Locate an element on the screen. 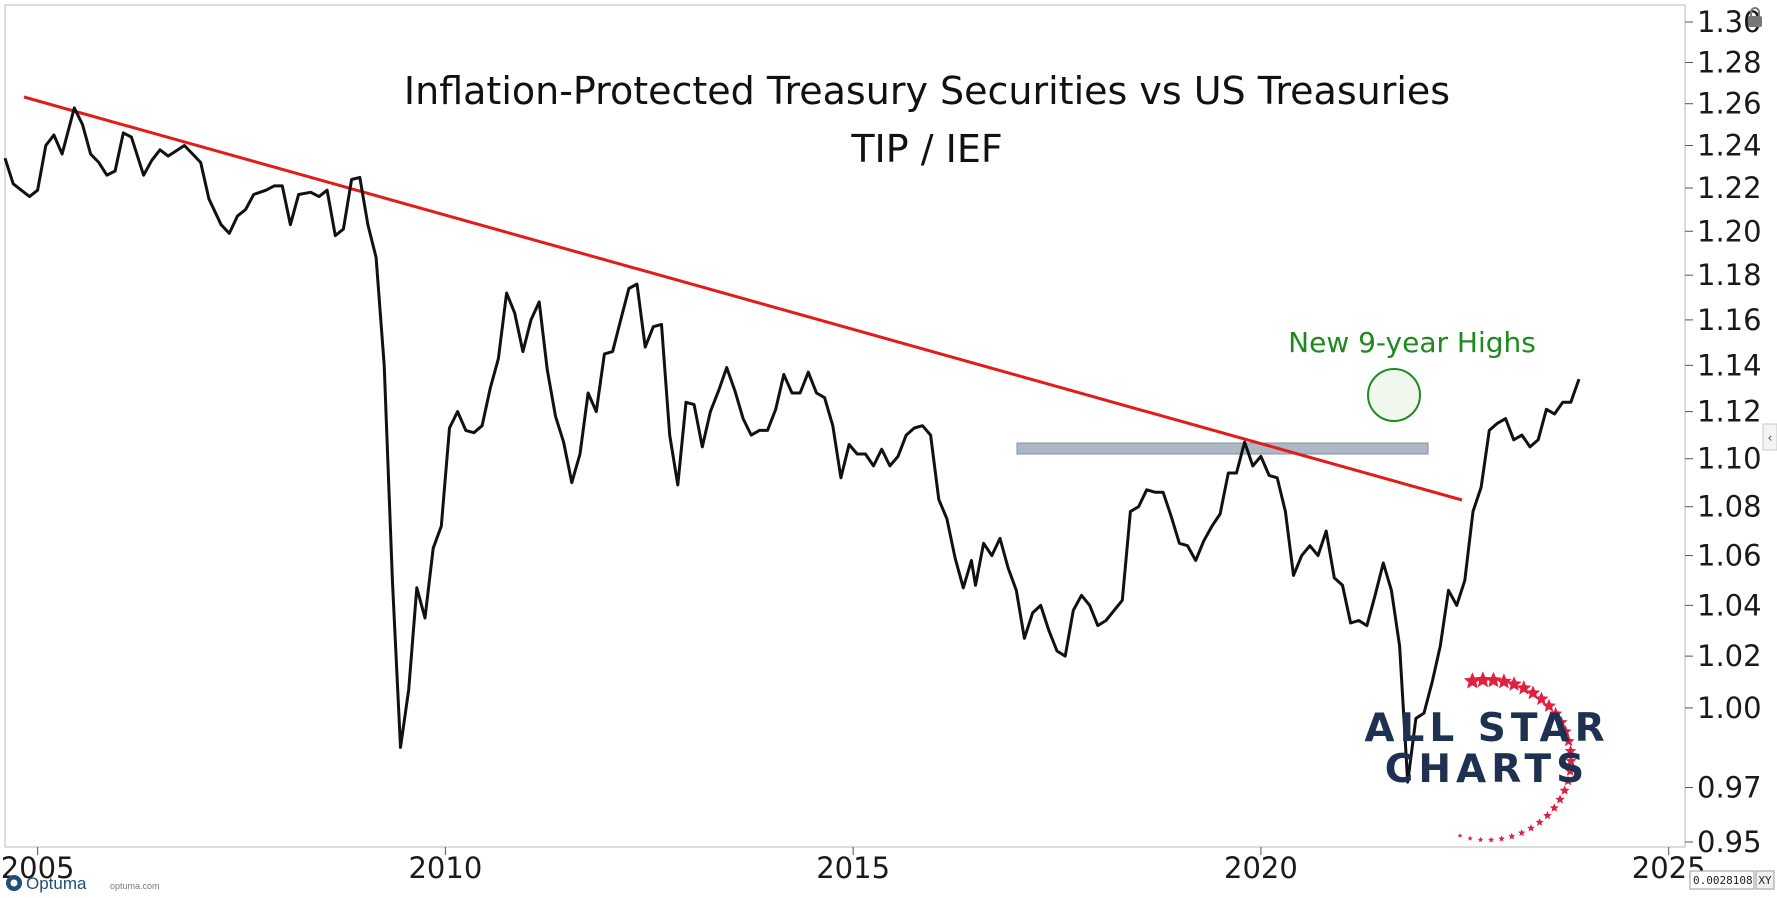  panel-collapse-button: ‹ is located at coordinates (1769, 437).